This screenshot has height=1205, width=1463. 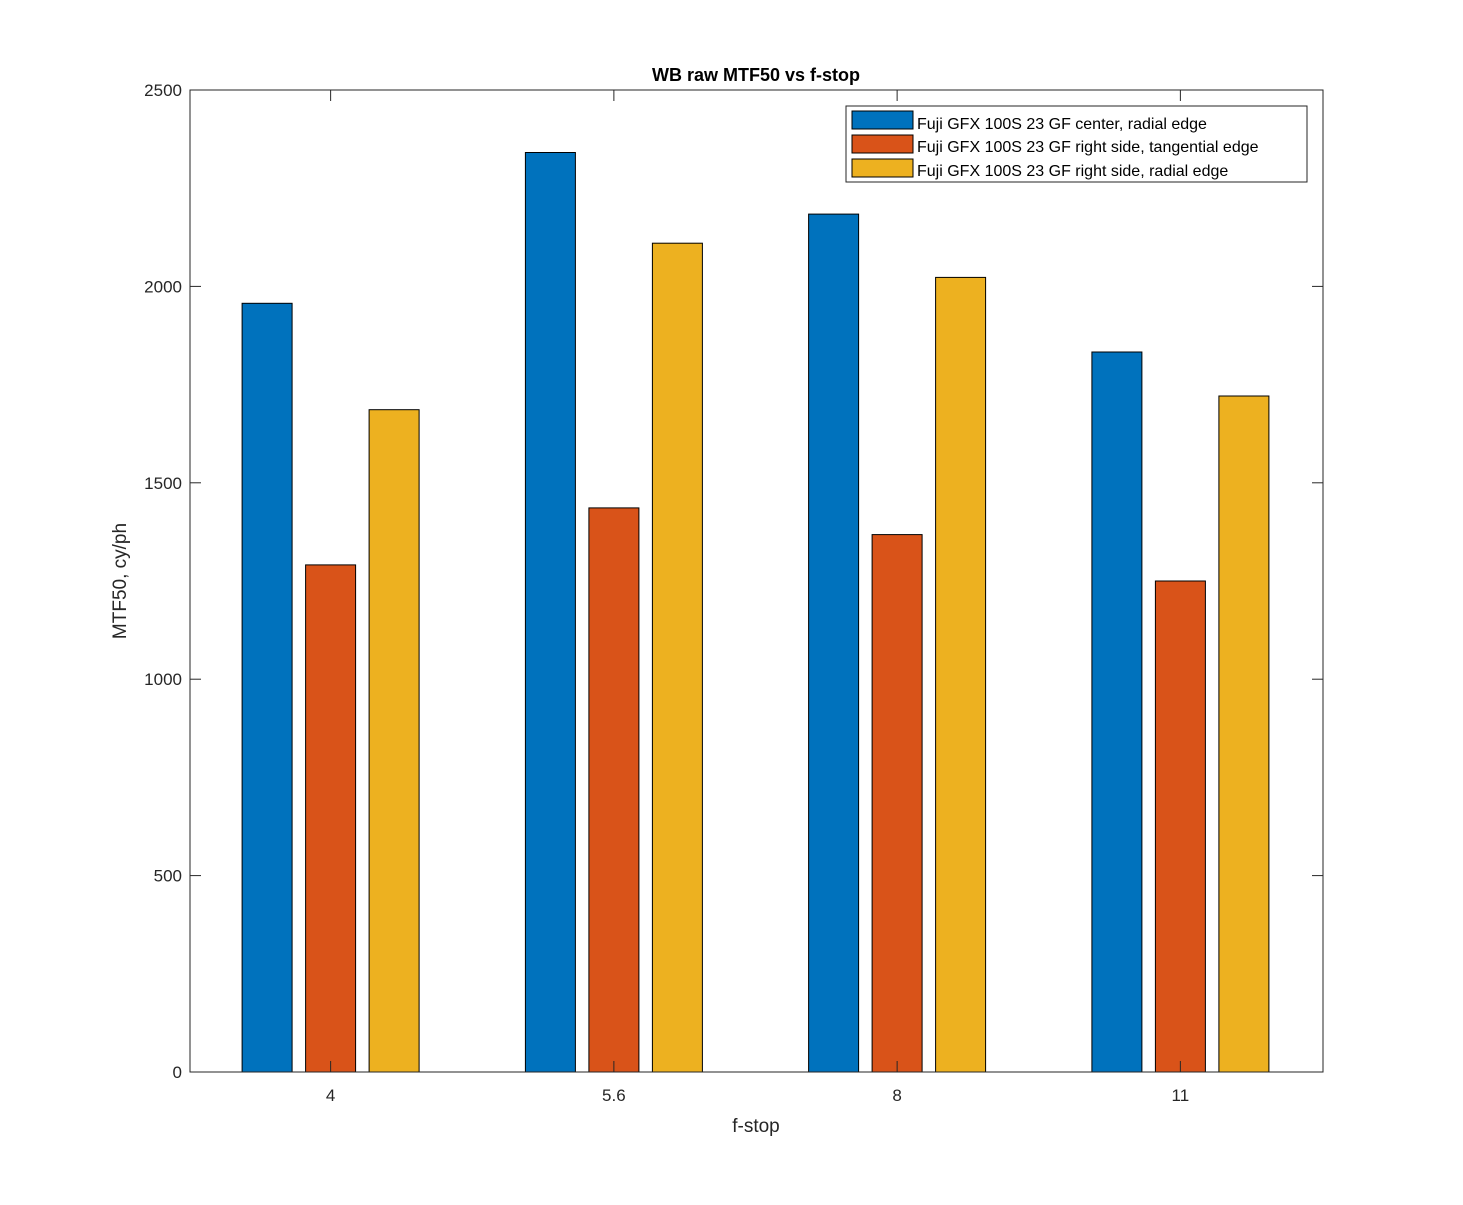 What do you see at coordinates (163, 90) in the screenshot?
I see `y-tick-label: 2500` at bounding box center [163, 90].